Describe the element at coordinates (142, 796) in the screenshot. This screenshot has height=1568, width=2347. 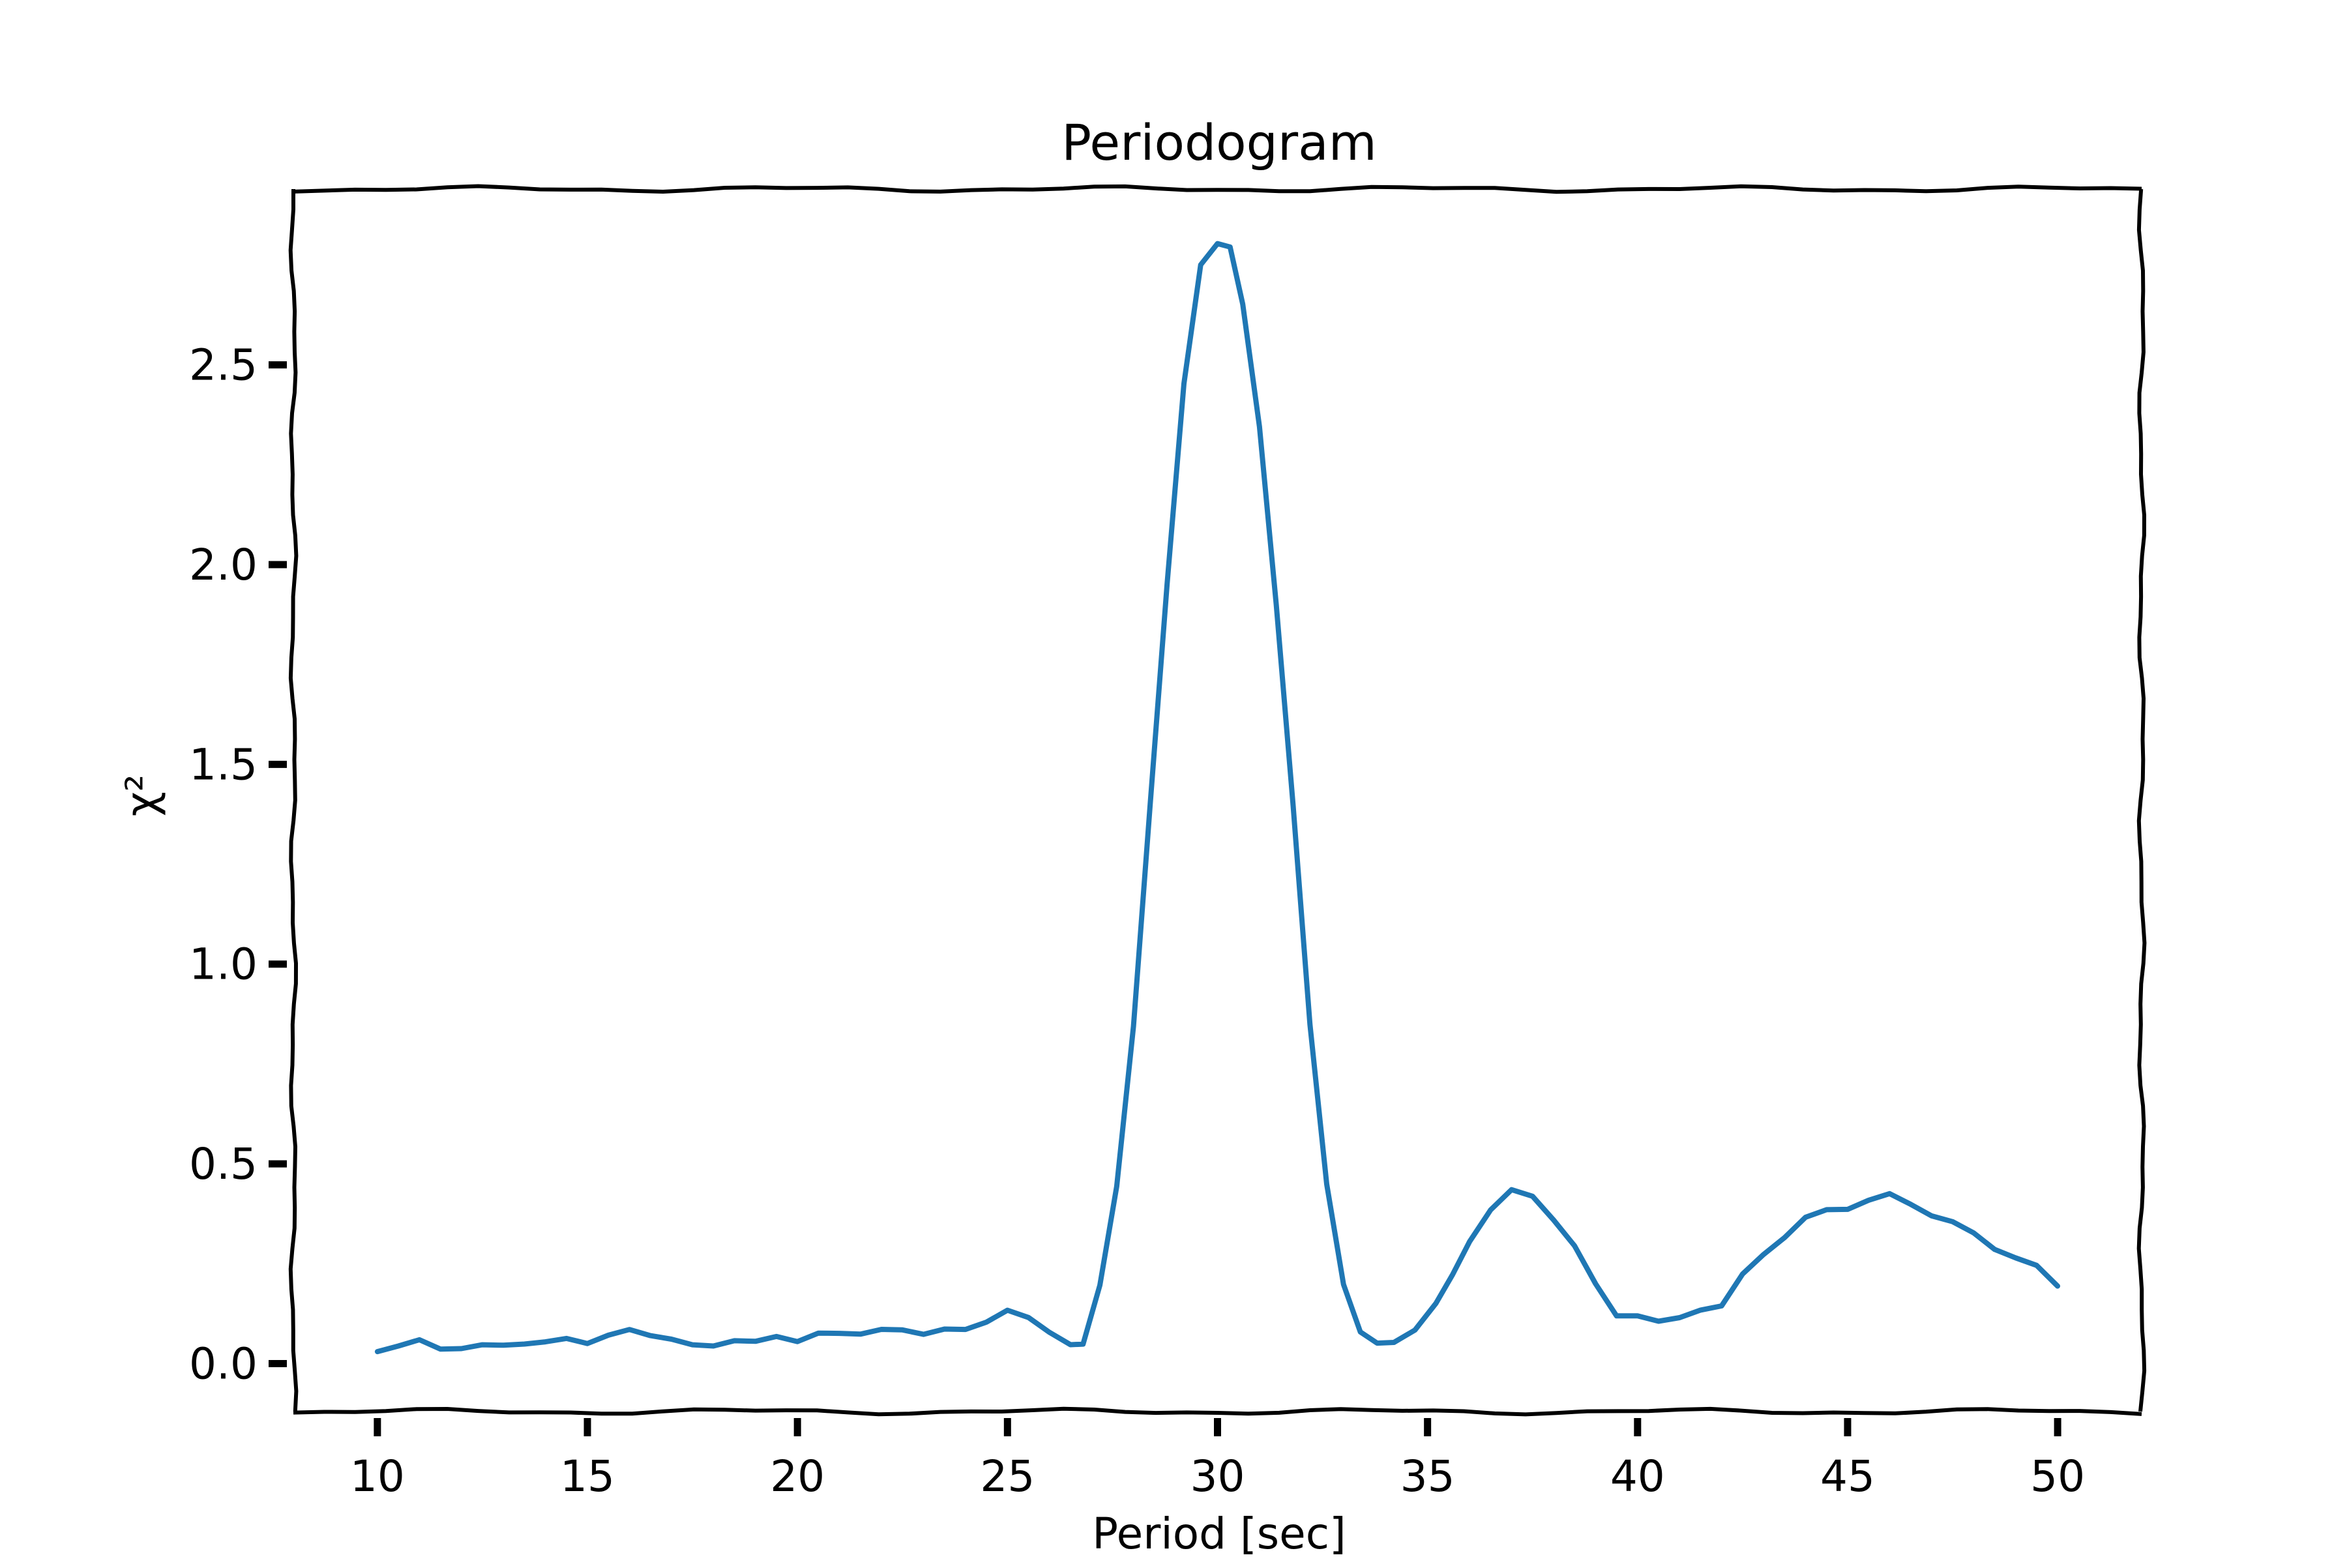
I see `y-axis-label: χ²` at that location.